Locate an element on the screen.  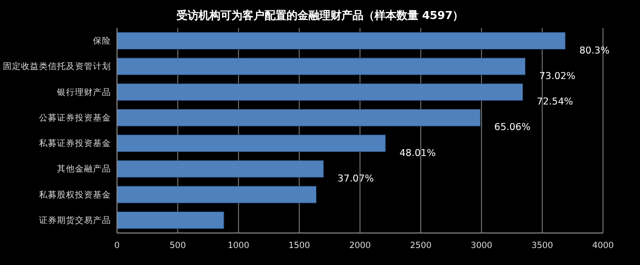
annotation: 80.3% is located at coordinates (594, 50).